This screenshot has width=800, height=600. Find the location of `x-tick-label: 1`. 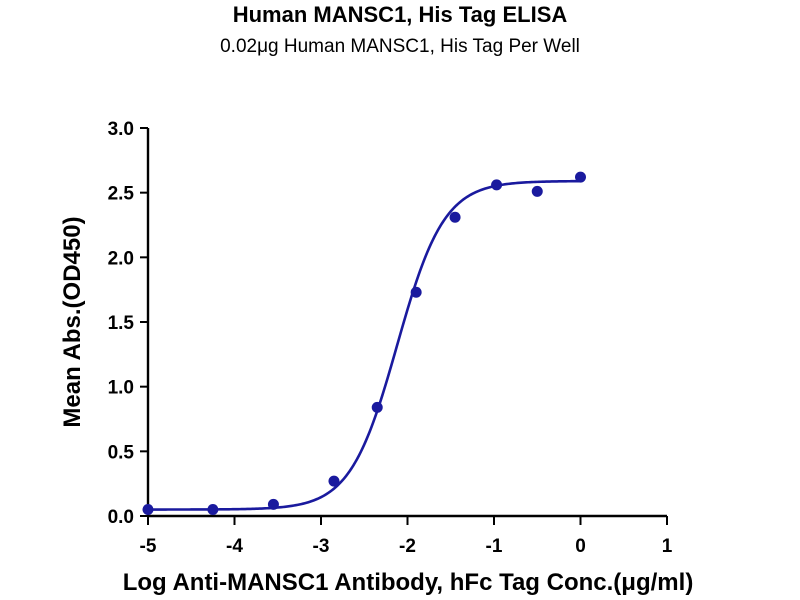

x-tick-label: 1 is located at coordinates (667, 546).